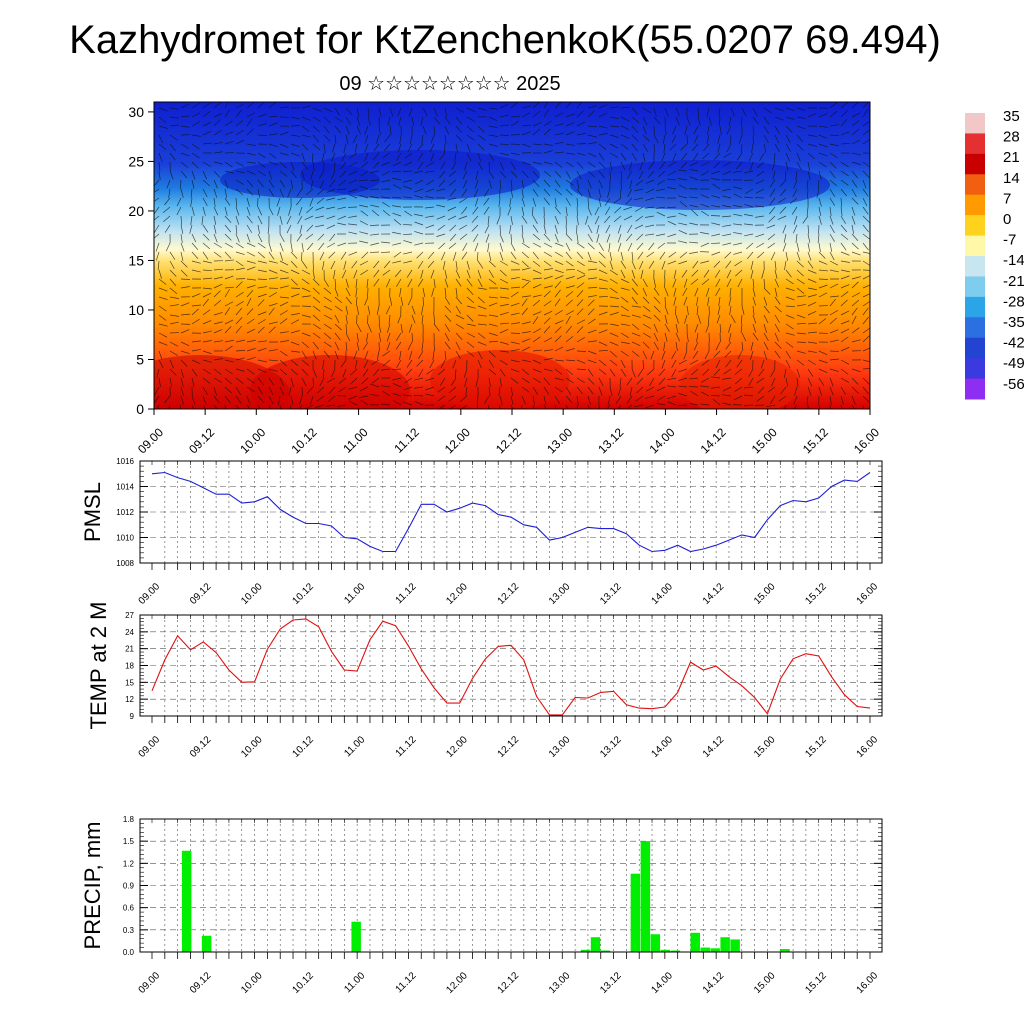  Describe the element at coordinates (559, 440) in the screenshot. I see `heatmap-x-tick-label: 13.00` at that location.